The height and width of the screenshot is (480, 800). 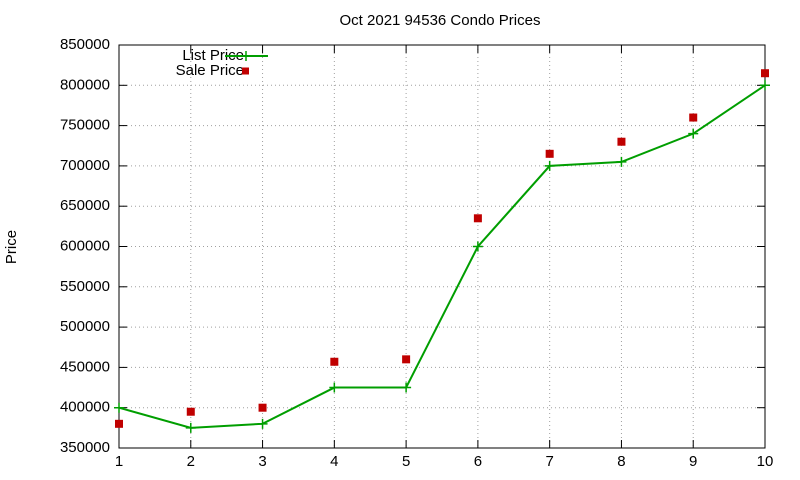 What do you see at coordinates (549, 461) in the screenshot?
I see `x-tick-label: 7` at bounding box center [549, 461].